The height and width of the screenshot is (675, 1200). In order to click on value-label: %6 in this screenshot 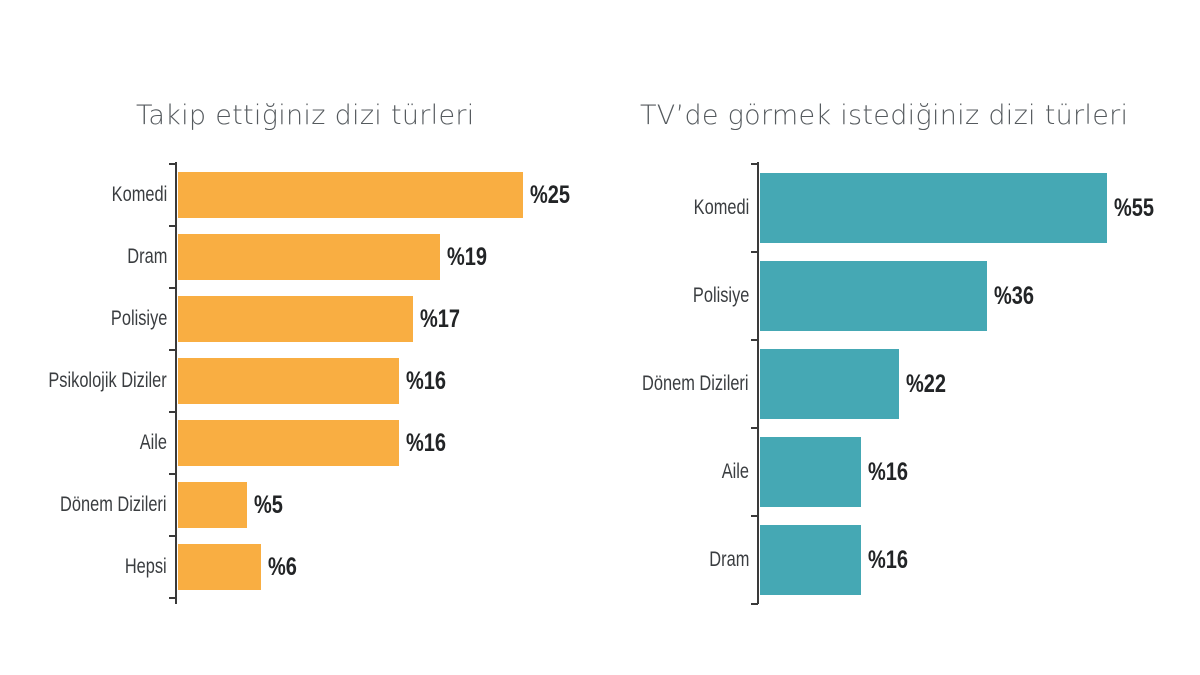, I will do `click(282, 567)`.